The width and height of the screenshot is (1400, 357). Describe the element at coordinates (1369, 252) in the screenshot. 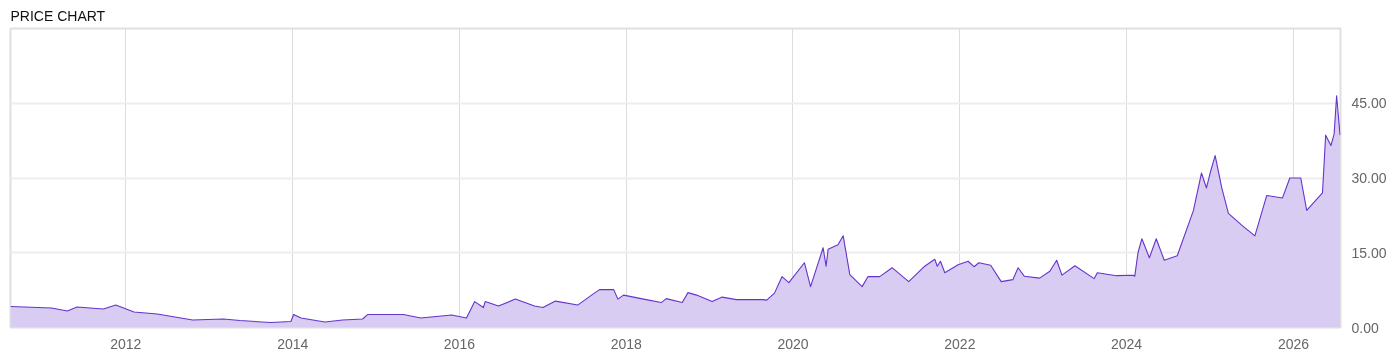

I see `y-tick-label: 15.00` at that location.